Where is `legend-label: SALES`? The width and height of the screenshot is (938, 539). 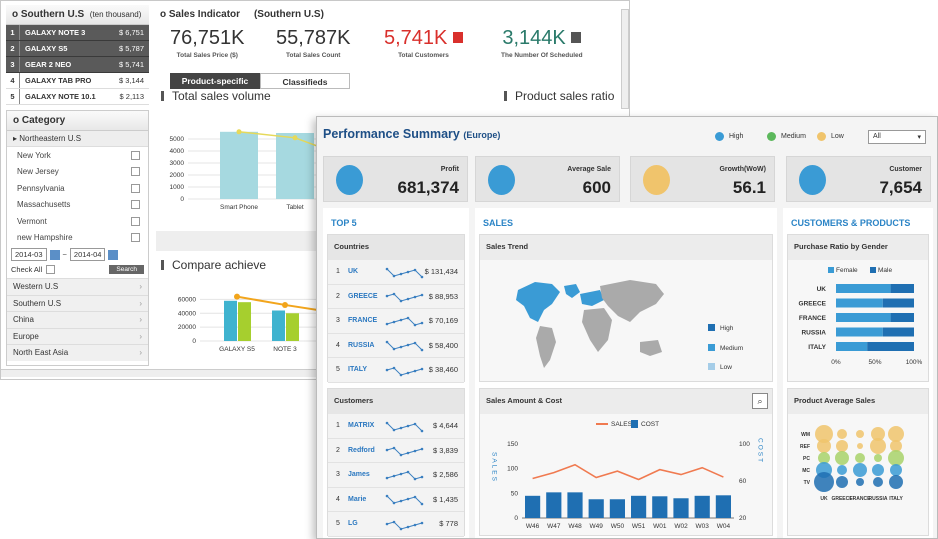
legend-label: SALES is located at coordinates (622, 424).